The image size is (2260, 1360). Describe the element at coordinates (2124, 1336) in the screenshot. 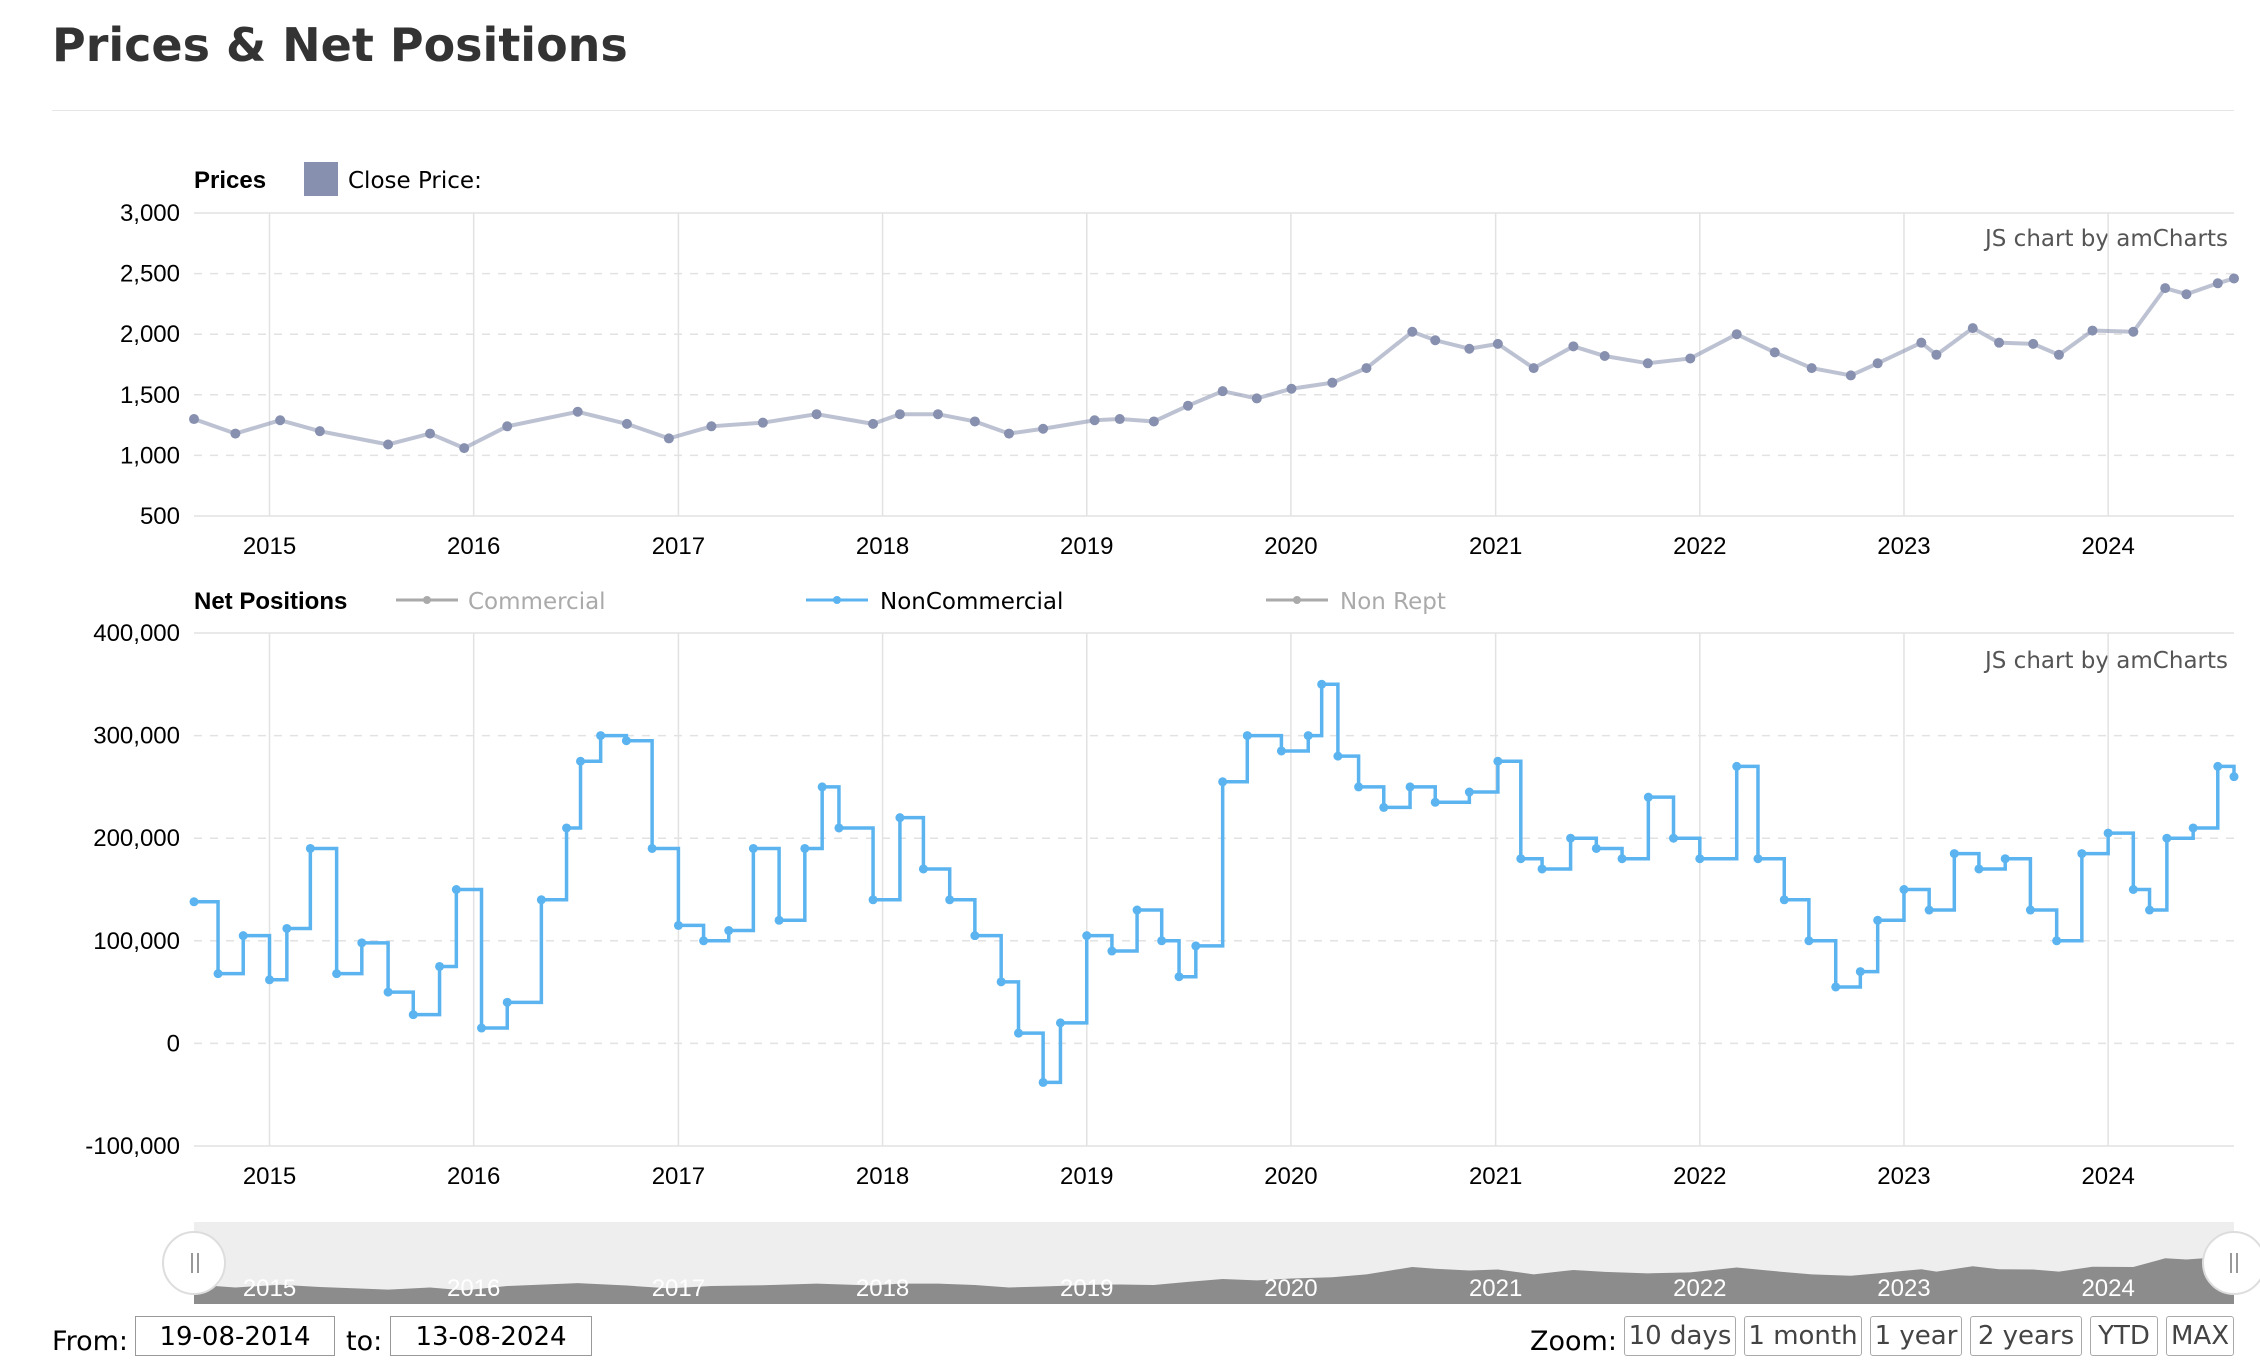

I see `zoom-ytd-button: YTD` at that location.